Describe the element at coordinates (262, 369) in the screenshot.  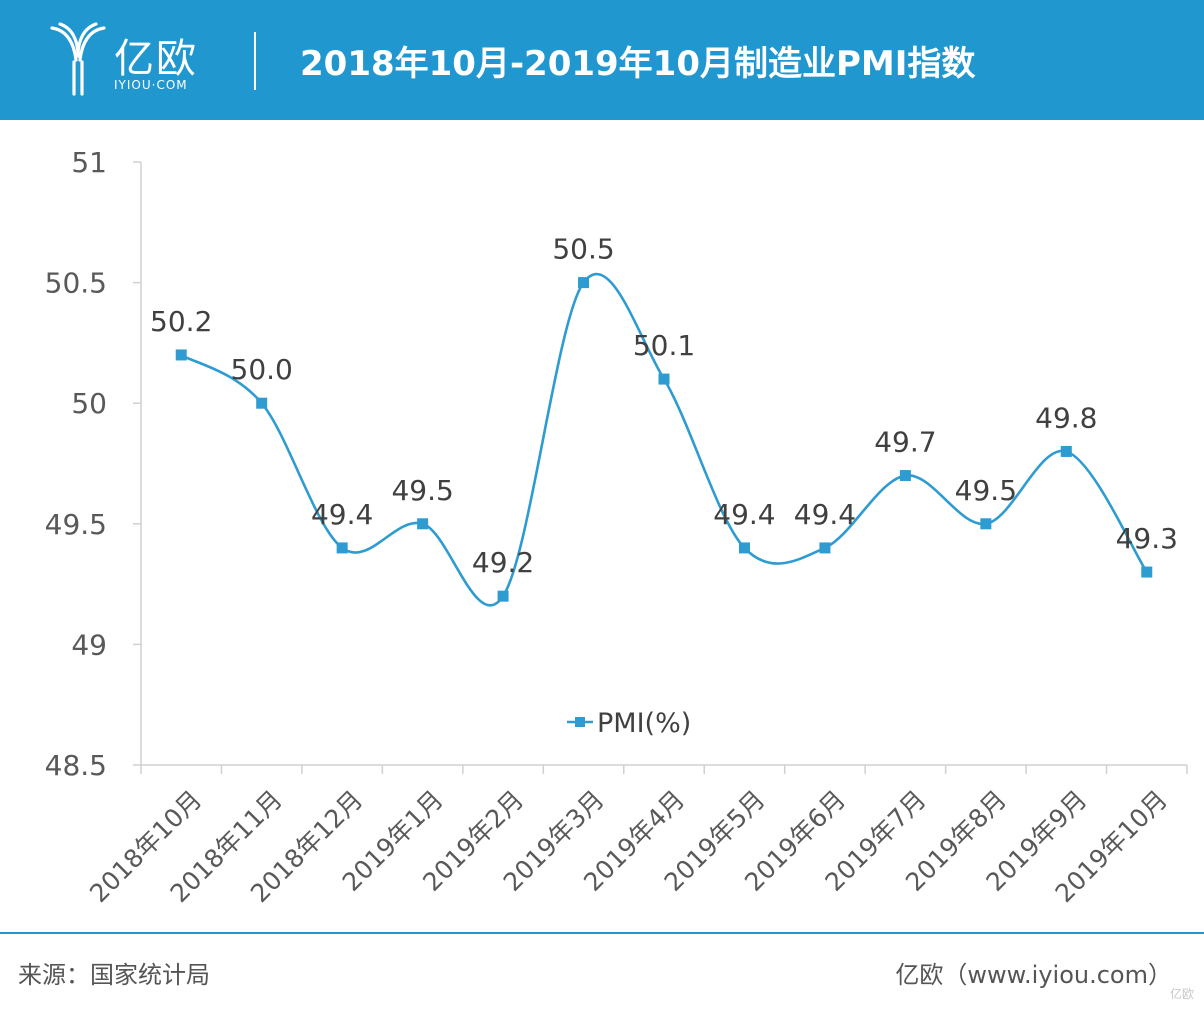
I see `data-label: 50.0` at that location.